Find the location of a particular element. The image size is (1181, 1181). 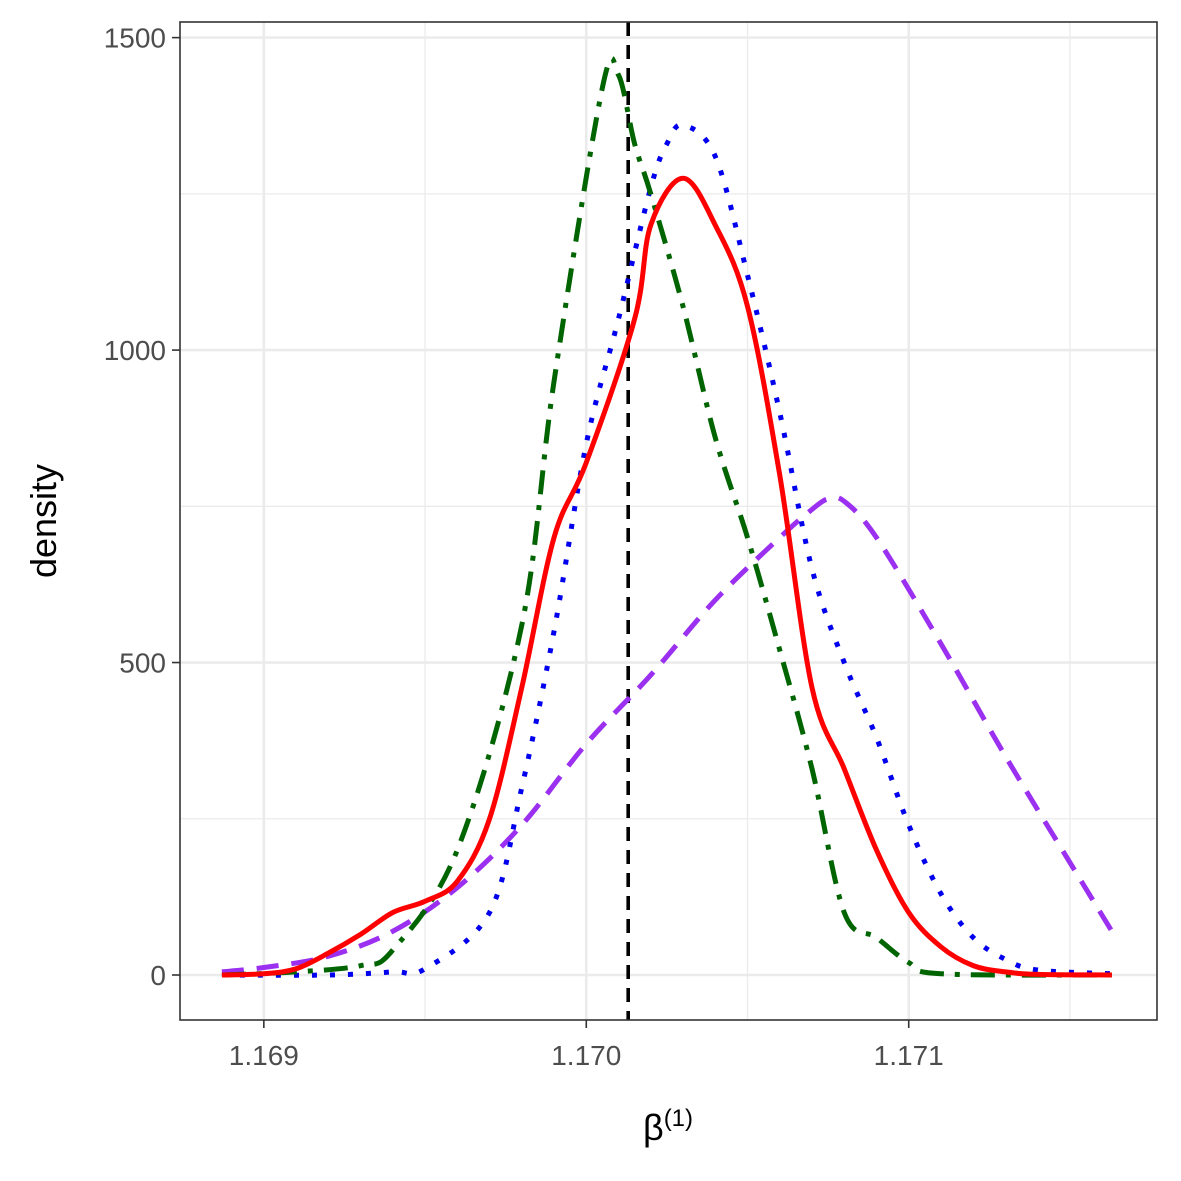

y-tick-label: 500 is located at coordinates (142, 663).